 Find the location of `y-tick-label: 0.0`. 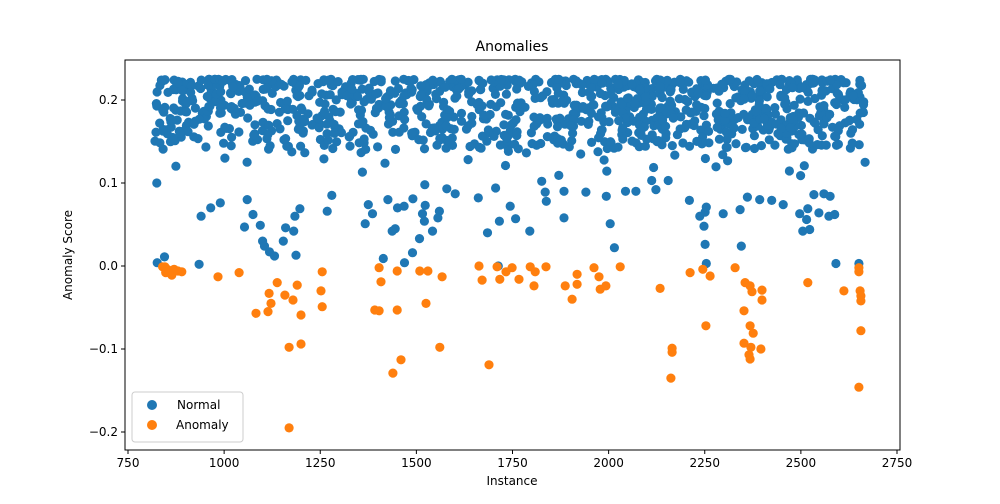

y-tick-label: 0.0 is located at coordinates (108, 266).